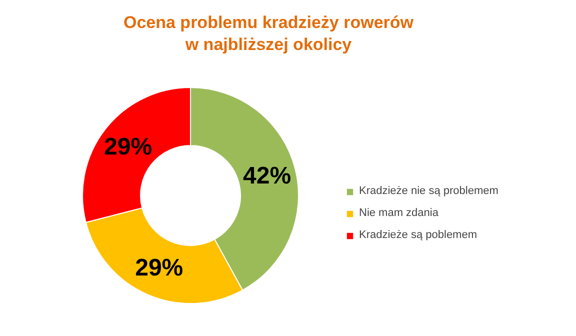  Describe the element at coordinates (267, 176) in the screenshot. I see `data-label: 42%` at that location.